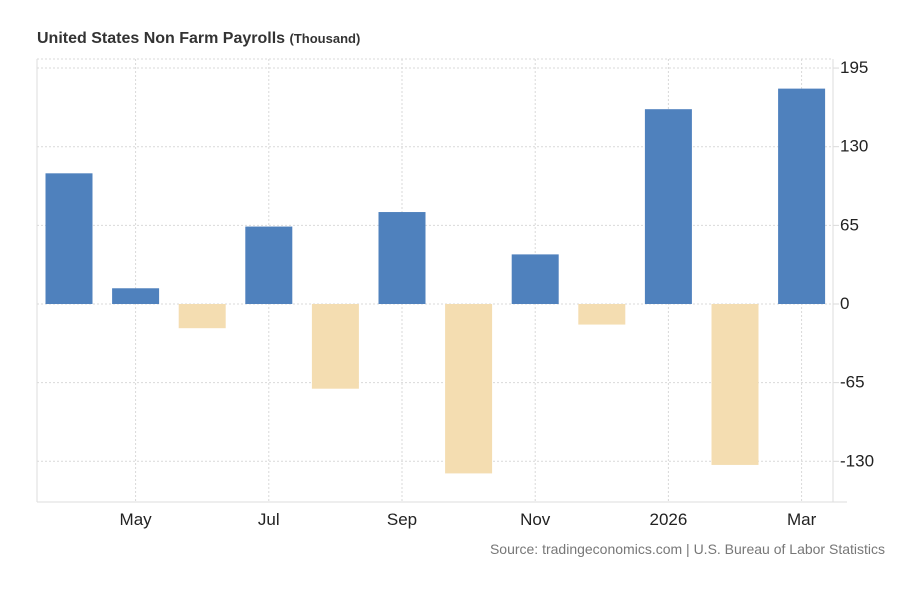  I want to click on title-text: United States Non Farm Payrolls, so click(161, 38).